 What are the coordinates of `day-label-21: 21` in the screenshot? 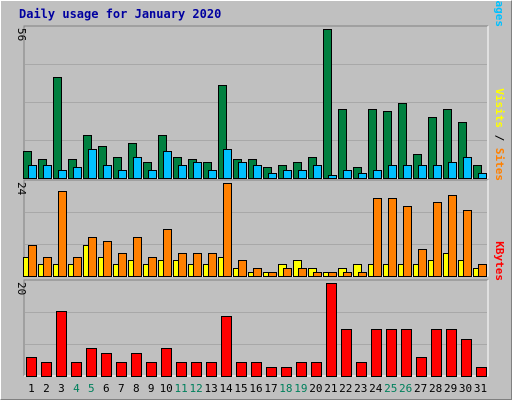 It's located at (330, 388).